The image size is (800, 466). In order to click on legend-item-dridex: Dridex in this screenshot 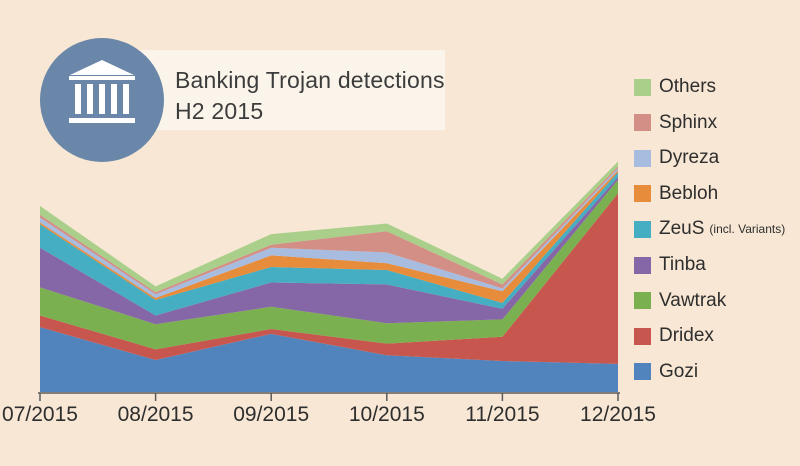, I will do `click(674, 336)`.